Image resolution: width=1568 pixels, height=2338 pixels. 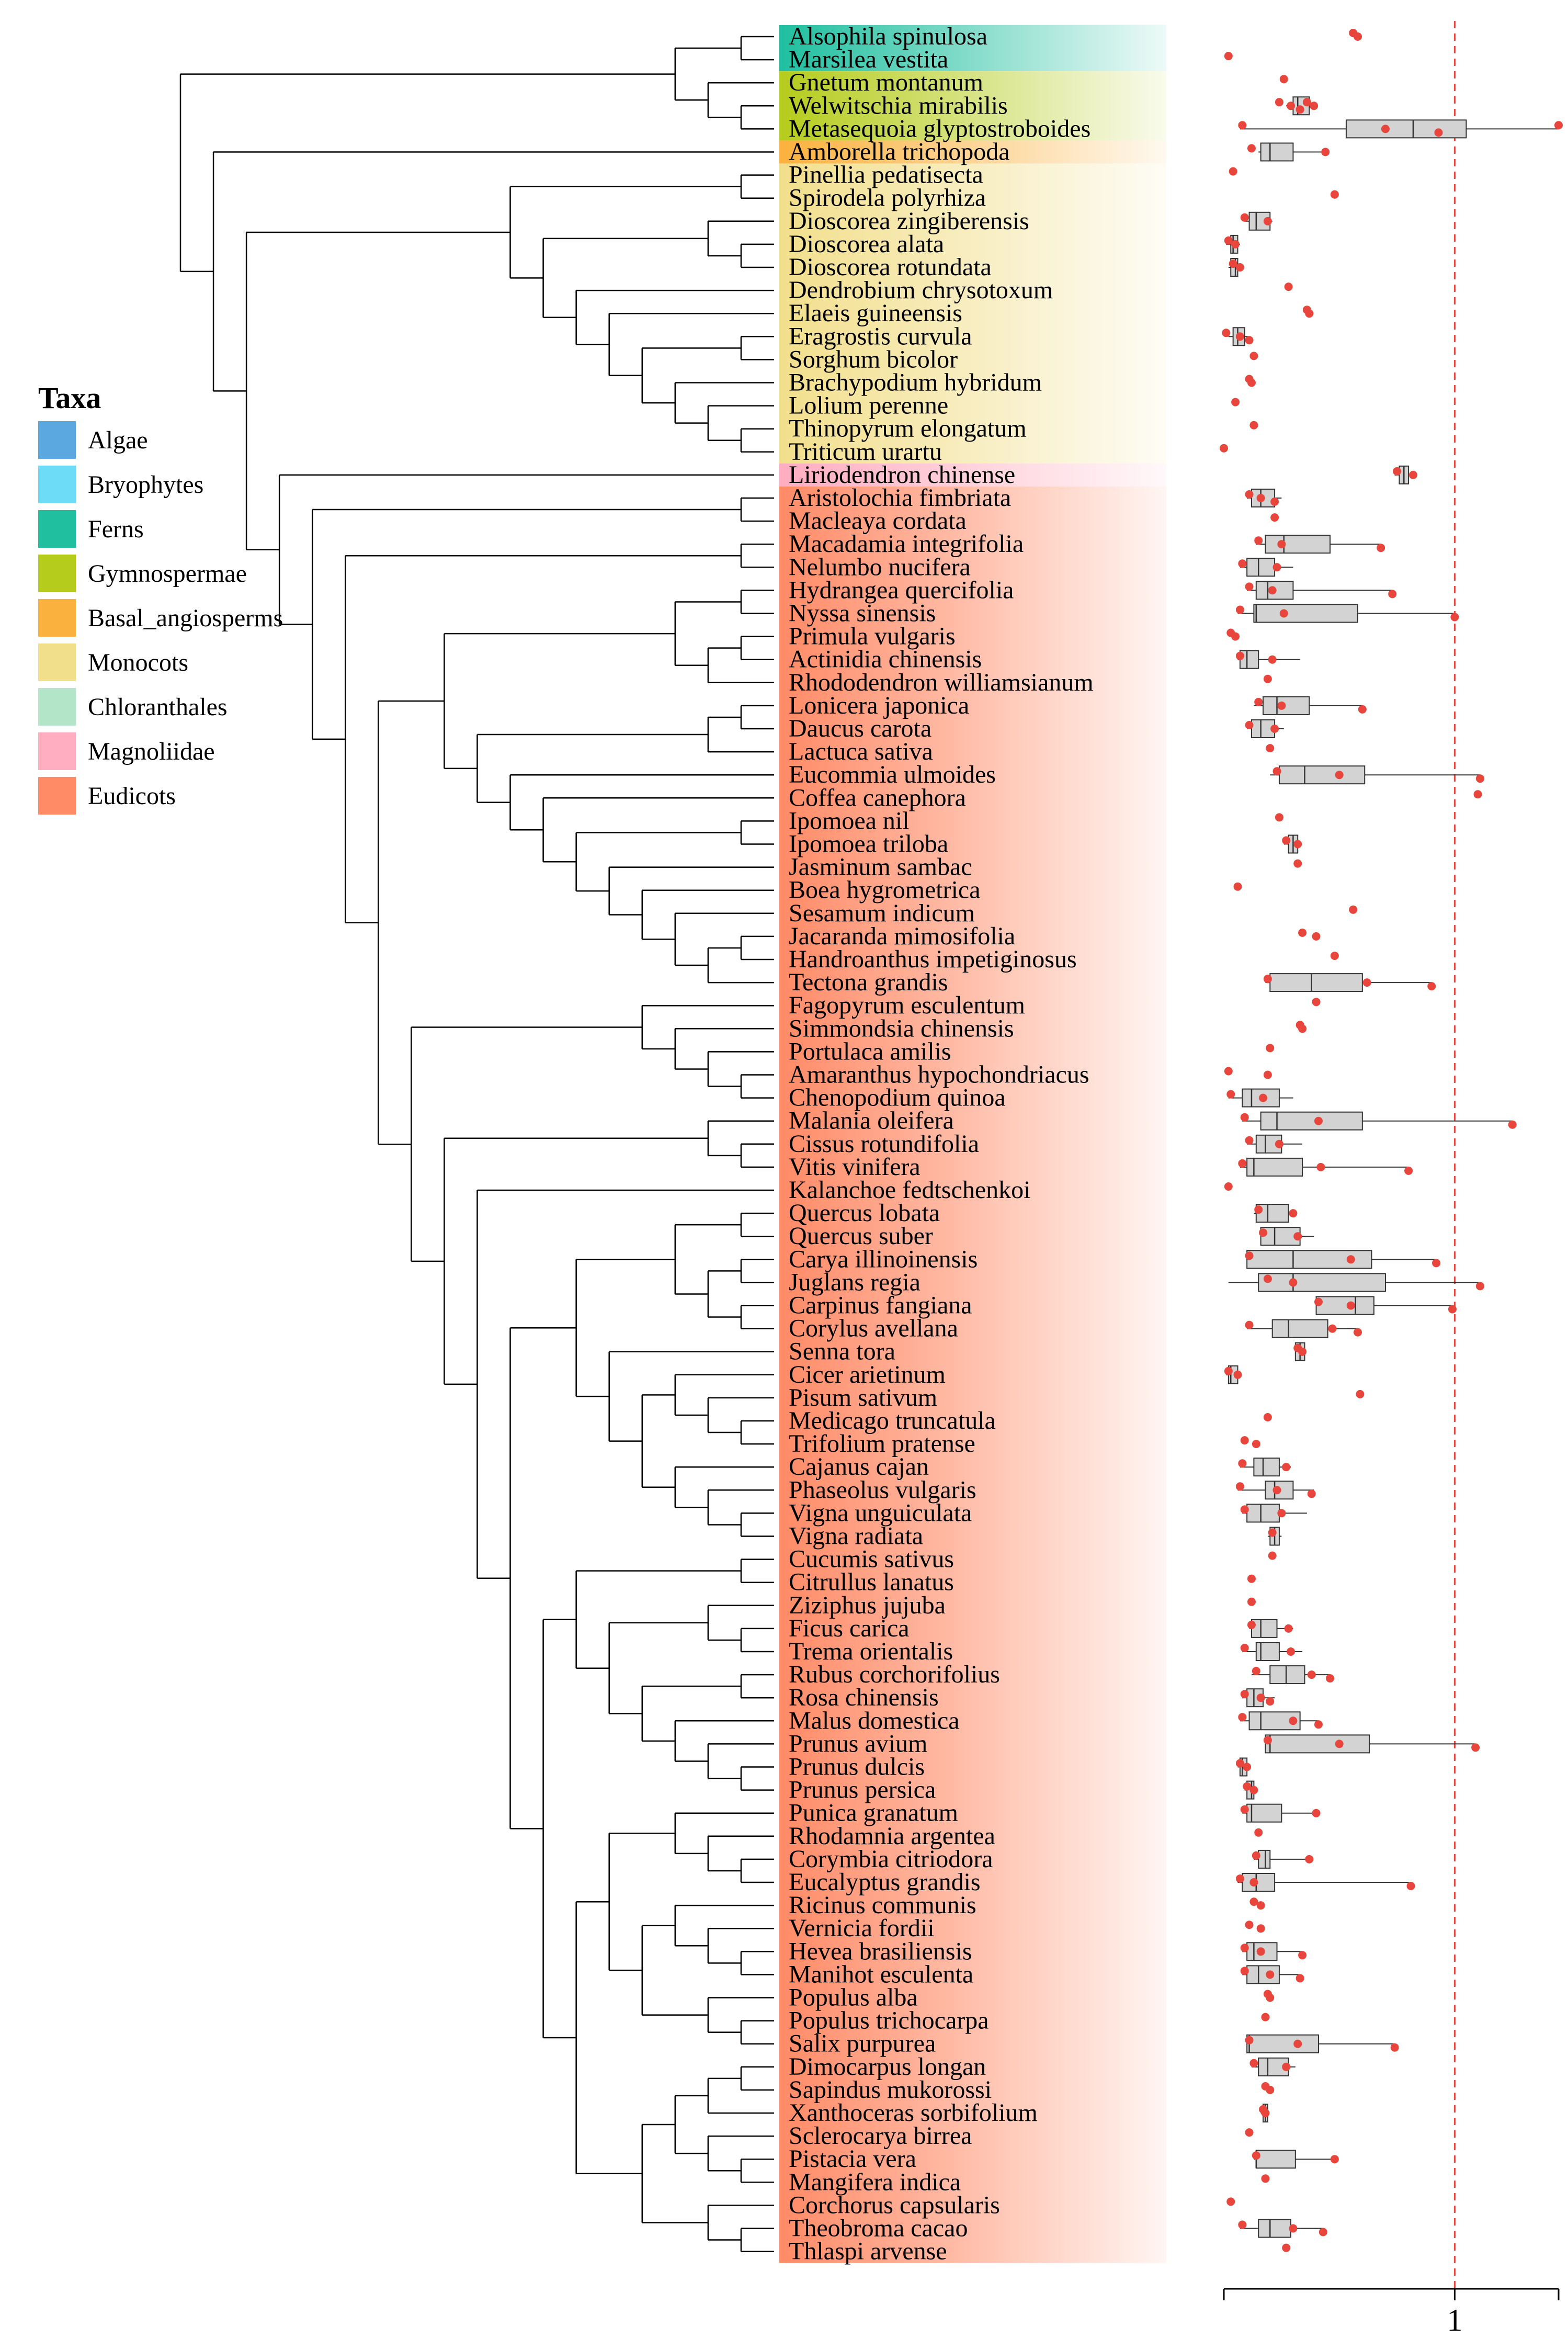 I want to click on legend-label: Magnoliidae, so click(x=151, y=752).